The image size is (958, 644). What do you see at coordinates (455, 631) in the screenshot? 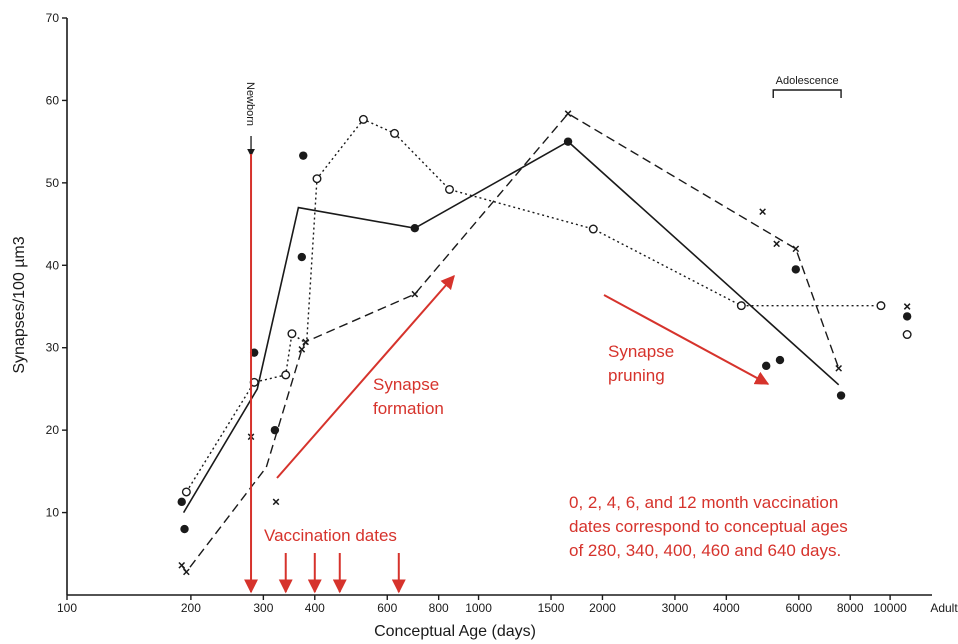
I see `x-axis-label: Conceptual Age (days)` at bounding box center [455, 631].